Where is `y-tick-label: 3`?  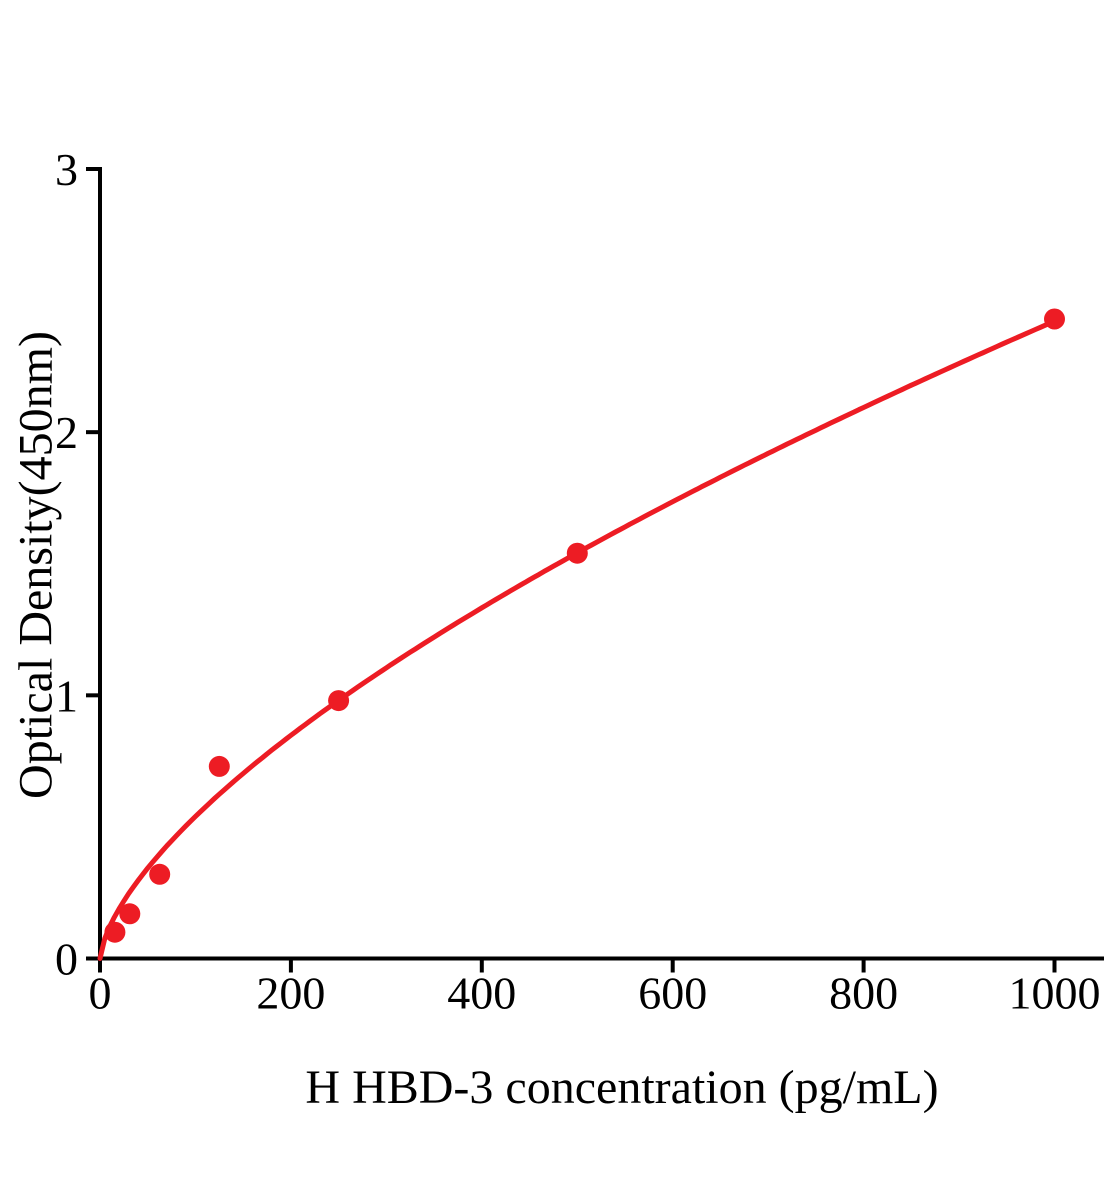 y-tick-label: 3 is located at coordinates (66, 169).